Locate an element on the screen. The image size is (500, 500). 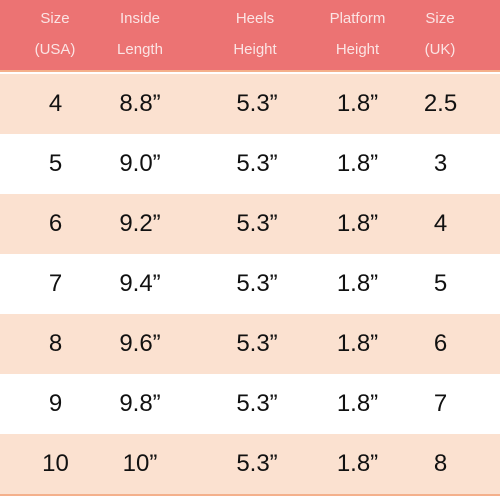
cell-size-usa: 6 is located at coordinates (55, 223).